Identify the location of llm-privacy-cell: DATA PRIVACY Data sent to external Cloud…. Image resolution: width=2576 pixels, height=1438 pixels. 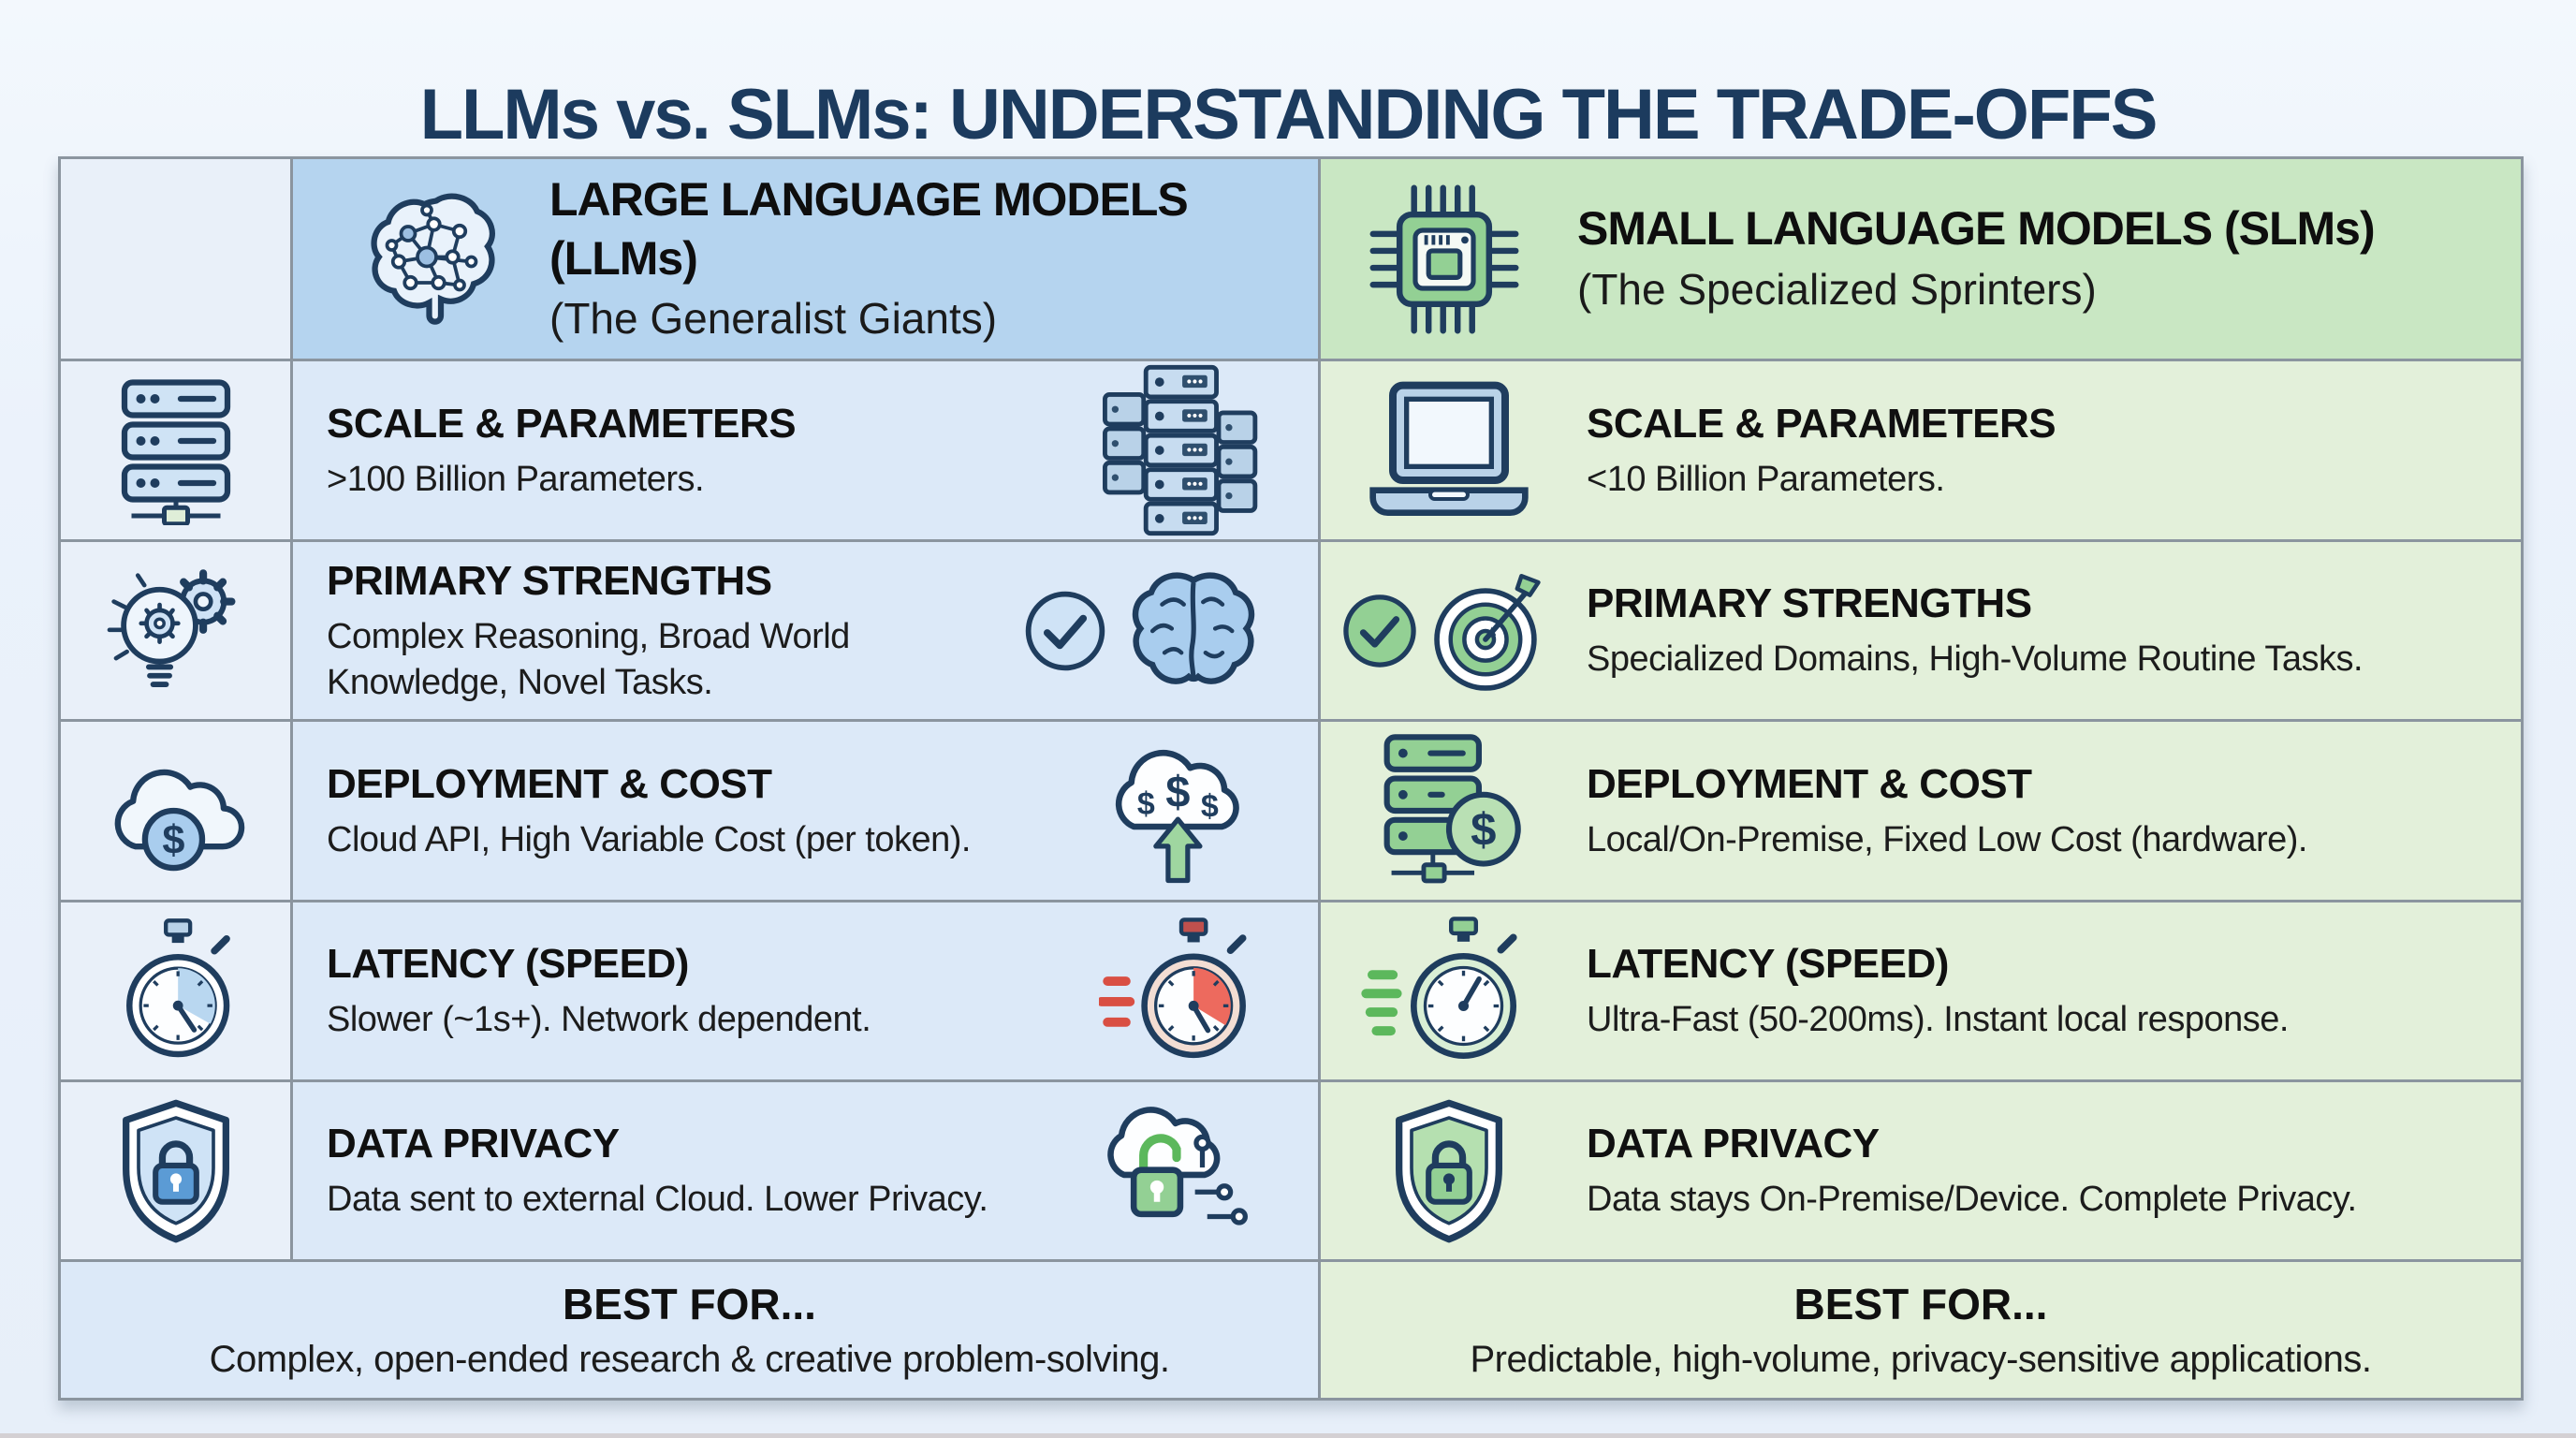
(807, 1172).